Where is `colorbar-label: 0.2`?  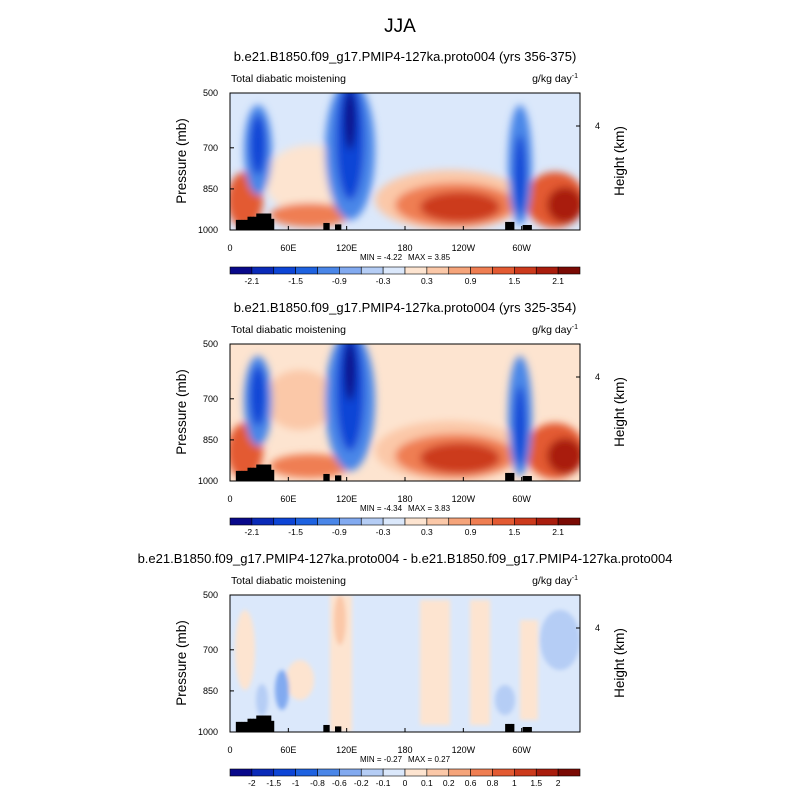
colorbar-label: 0.2 is located at coordinates (449, 783).